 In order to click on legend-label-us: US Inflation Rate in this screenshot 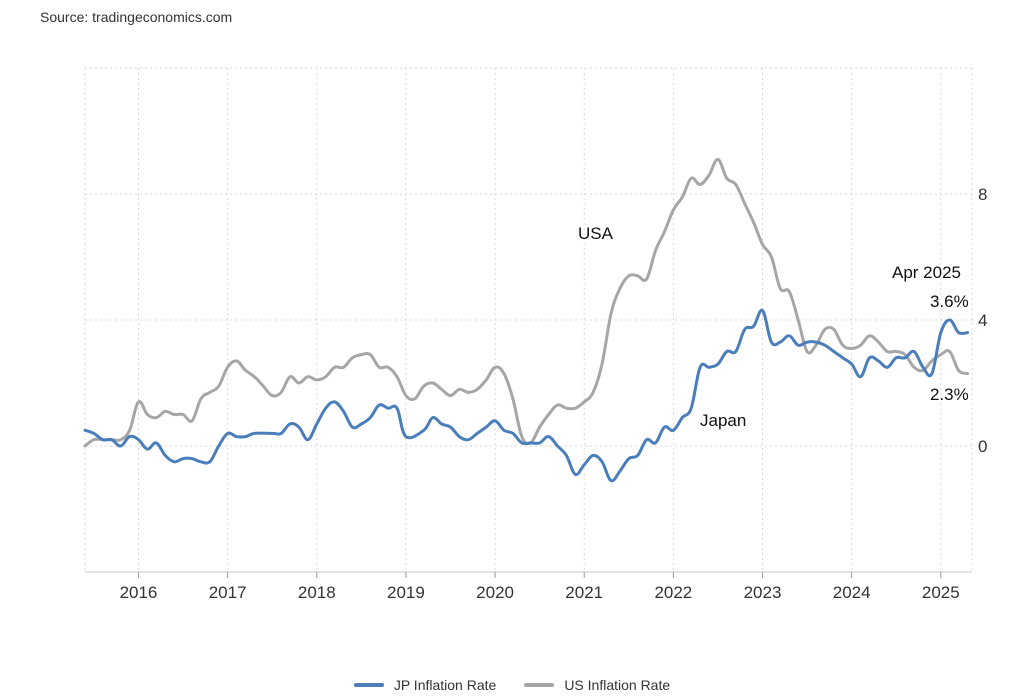, I will do `click(617, 685)`.